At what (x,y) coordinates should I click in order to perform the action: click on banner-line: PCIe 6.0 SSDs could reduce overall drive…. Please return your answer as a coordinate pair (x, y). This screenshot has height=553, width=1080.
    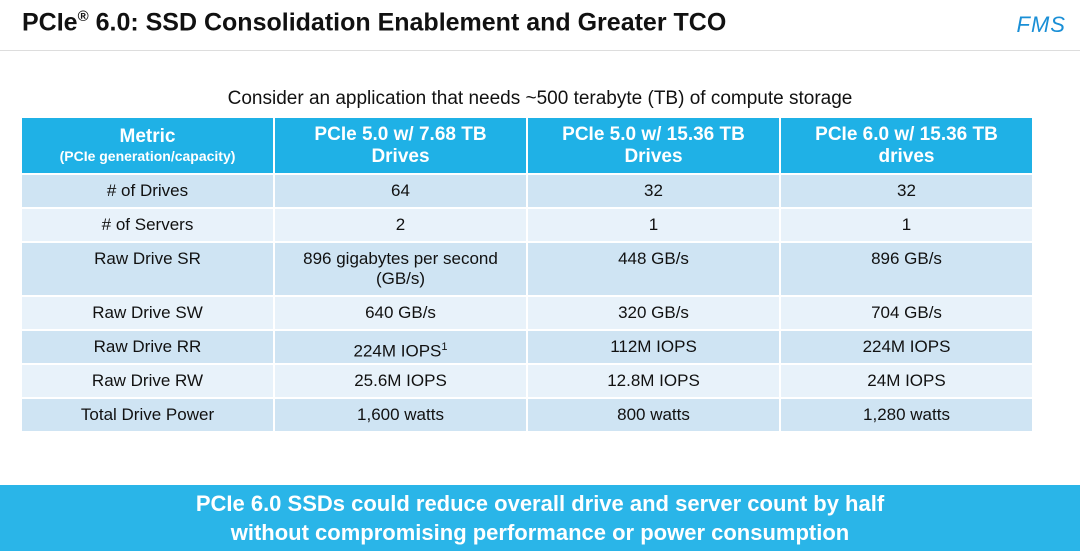
    Looking at the image, I should click on (540, 503).